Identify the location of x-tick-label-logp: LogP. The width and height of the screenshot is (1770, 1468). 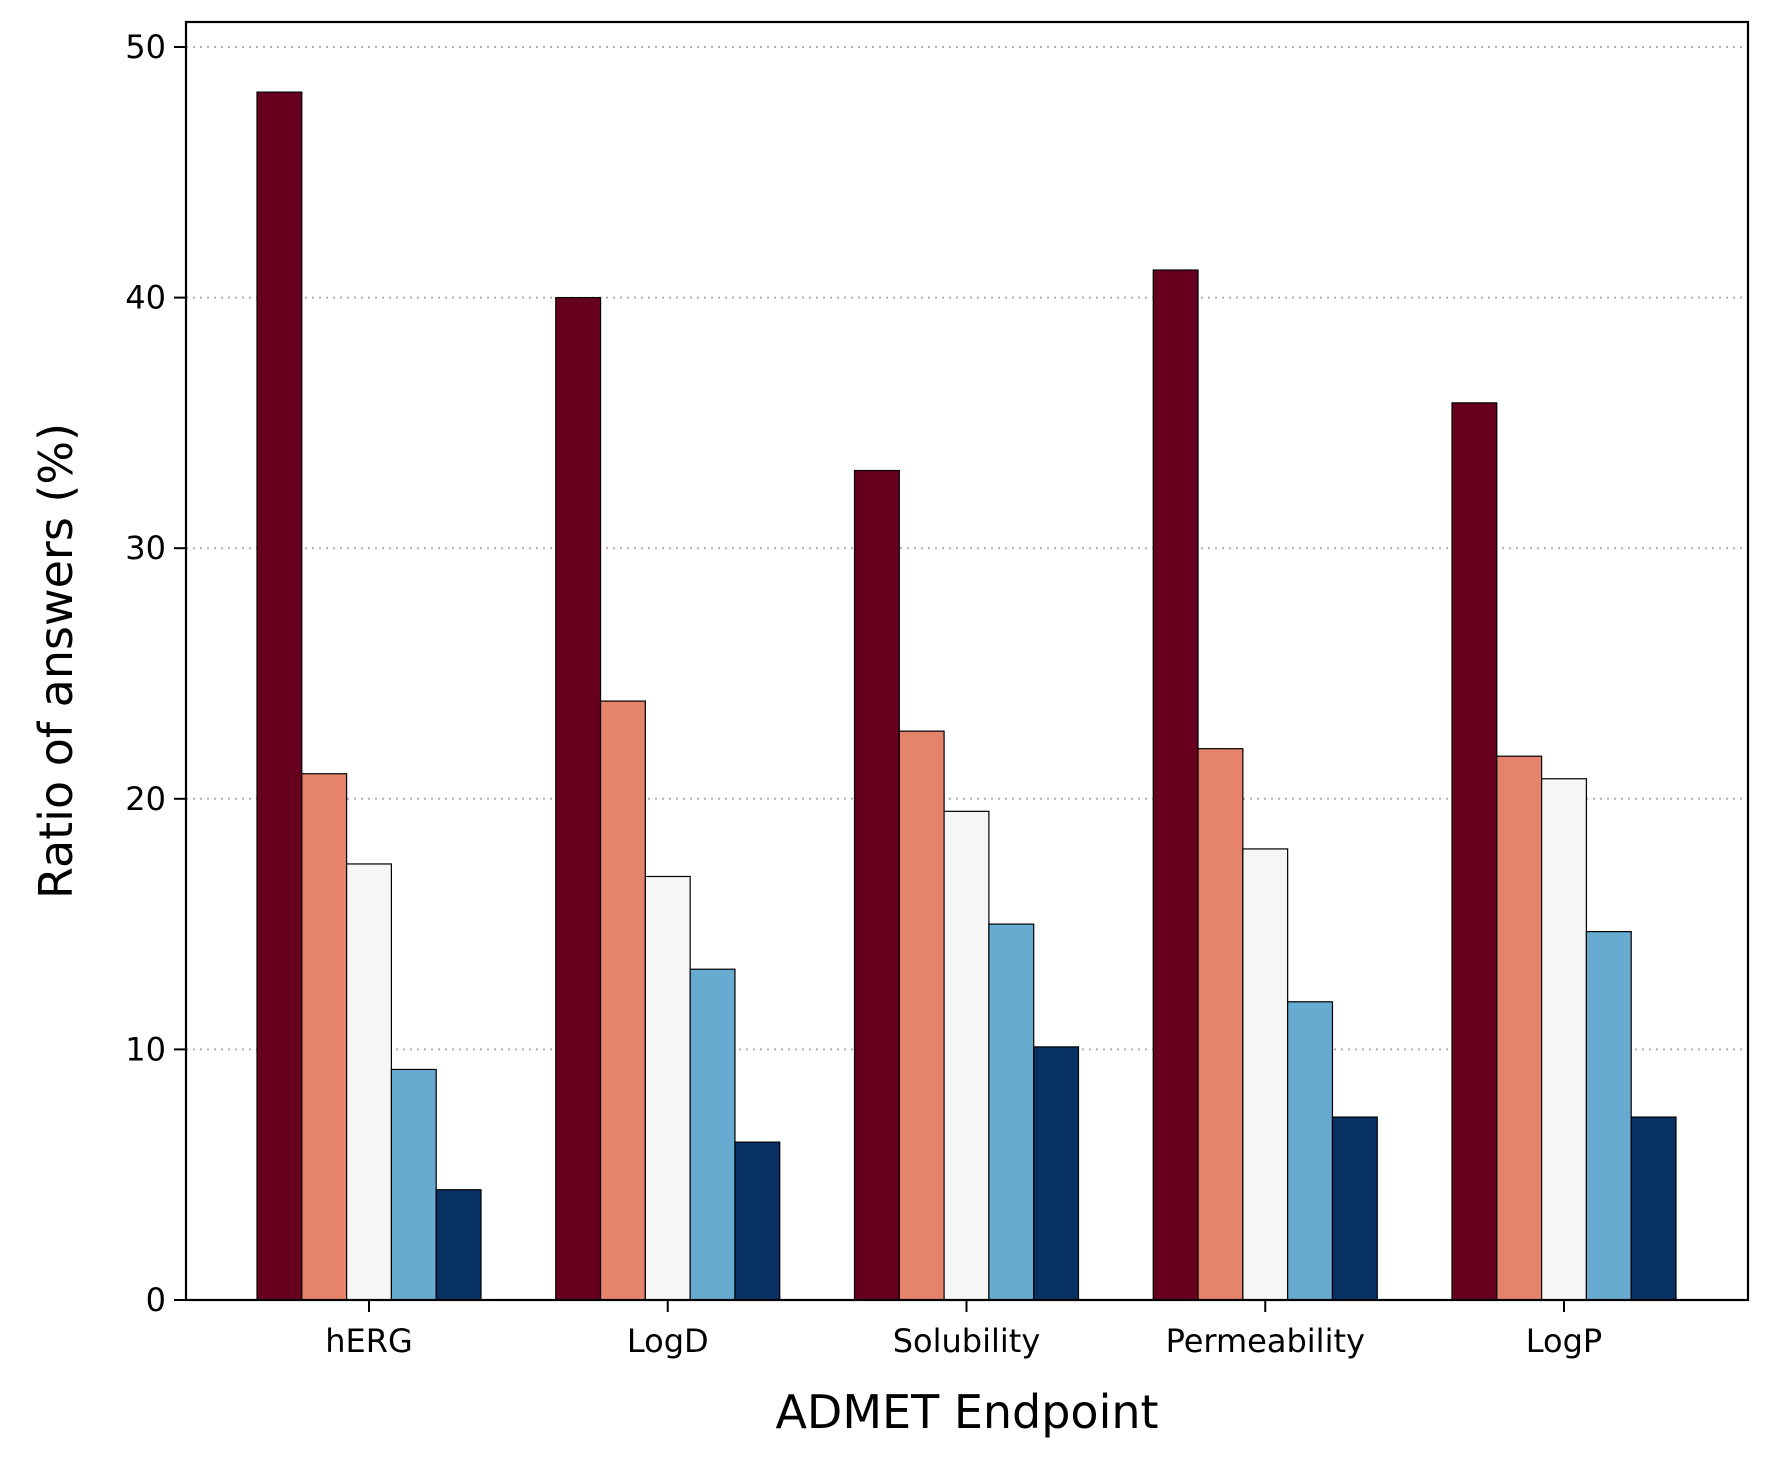
(1564, 1341).